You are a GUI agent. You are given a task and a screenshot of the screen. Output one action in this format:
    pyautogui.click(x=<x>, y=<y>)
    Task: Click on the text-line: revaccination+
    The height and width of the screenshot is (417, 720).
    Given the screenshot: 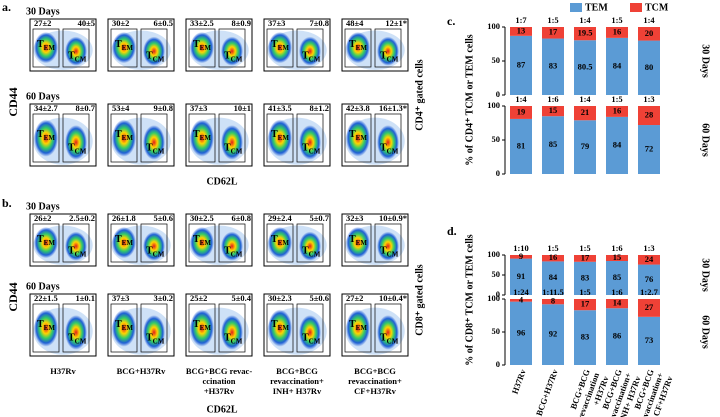 What is the action you would take?
    pyautogui.click(x=375, y=381)
    